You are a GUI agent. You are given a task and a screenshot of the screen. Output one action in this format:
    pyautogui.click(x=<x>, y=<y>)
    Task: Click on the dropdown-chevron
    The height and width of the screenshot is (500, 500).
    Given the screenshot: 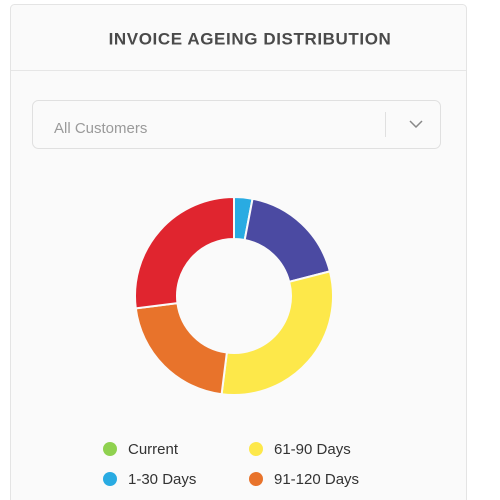 What is the action you would take?
    pyautogui.click(x=416, y=124)
    